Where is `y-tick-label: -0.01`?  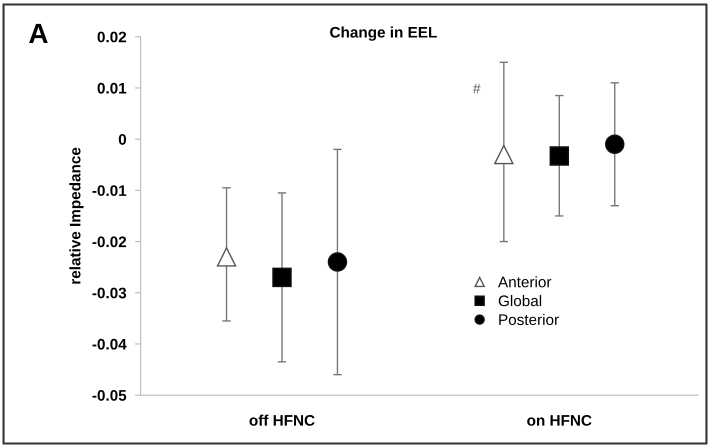
y-tick-label: -0.01 is located at coordinates (109, 190).